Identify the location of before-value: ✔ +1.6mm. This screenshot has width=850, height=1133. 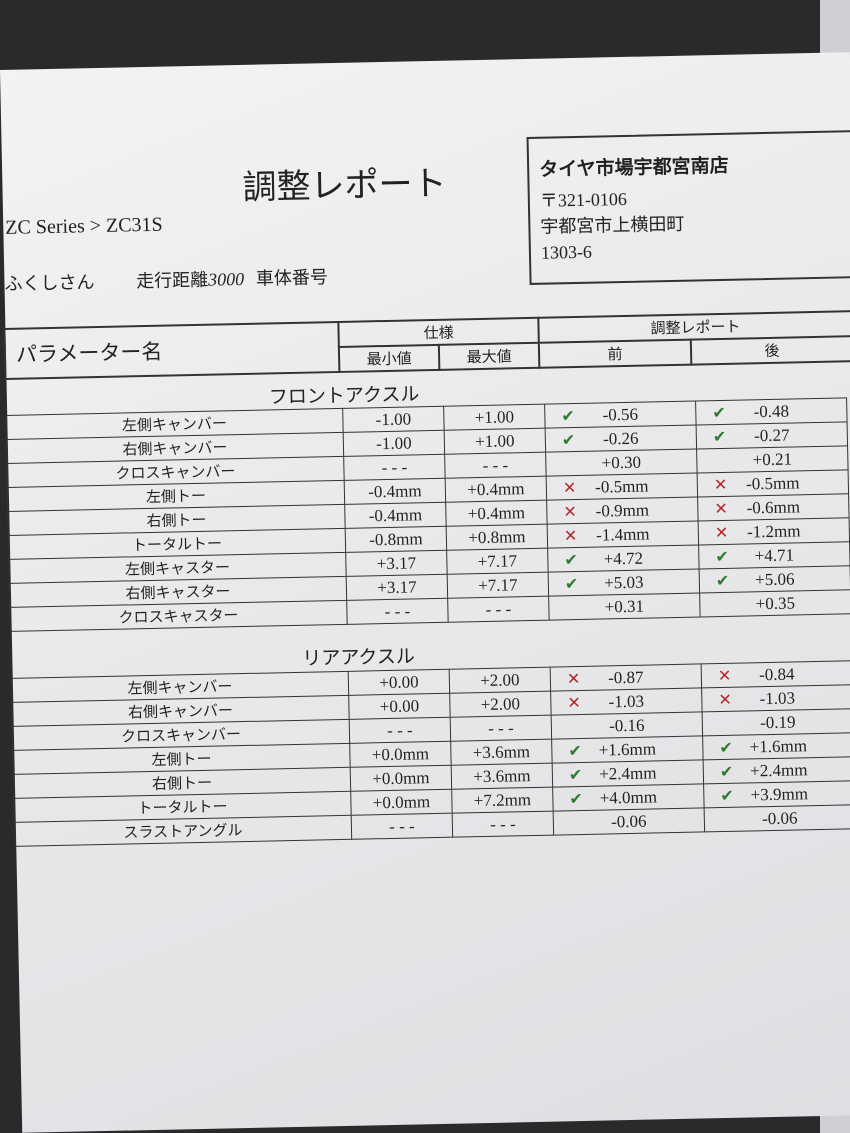
(627, 749).